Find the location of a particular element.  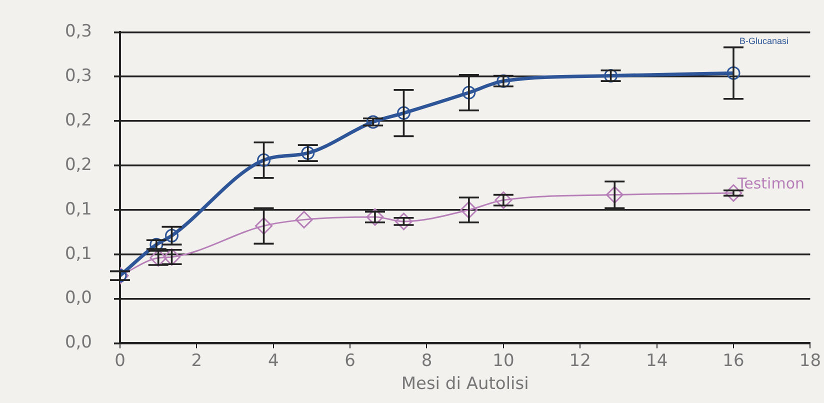

text: B-Glucanasi is located at coordinates (764, 41).